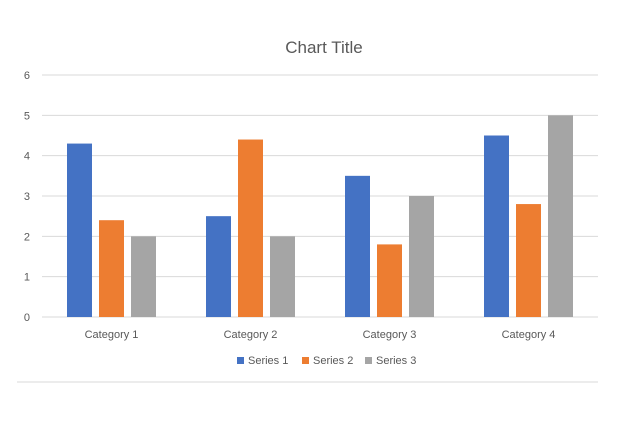  I want to click on category-label: Category 1, so click(112, 335).